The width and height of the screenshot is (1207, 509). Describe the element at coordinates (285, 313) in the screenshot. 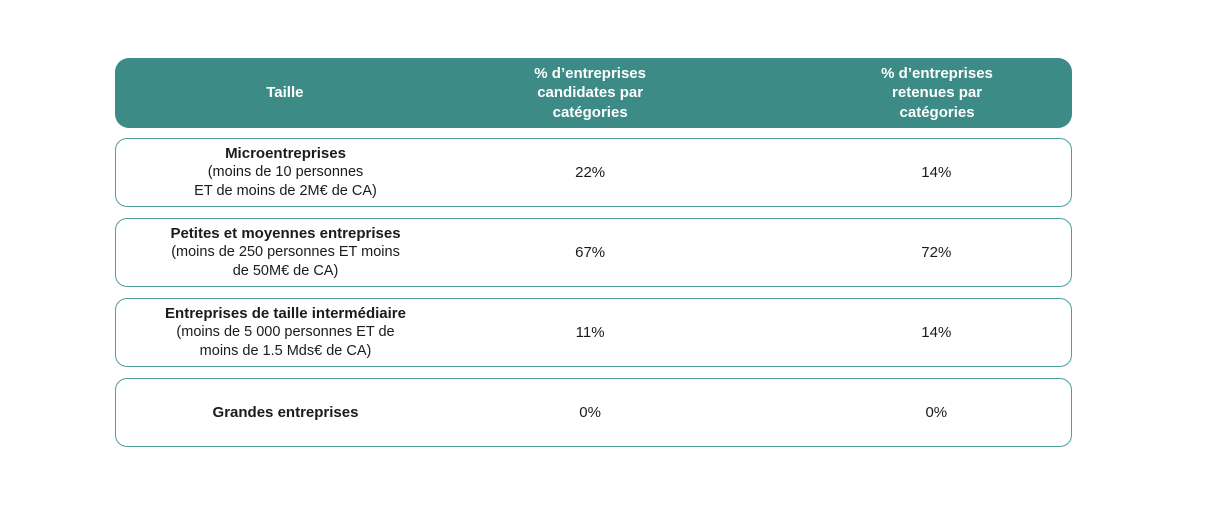

I see `row-name: Entreprises de taille intermédiaire` at that location.